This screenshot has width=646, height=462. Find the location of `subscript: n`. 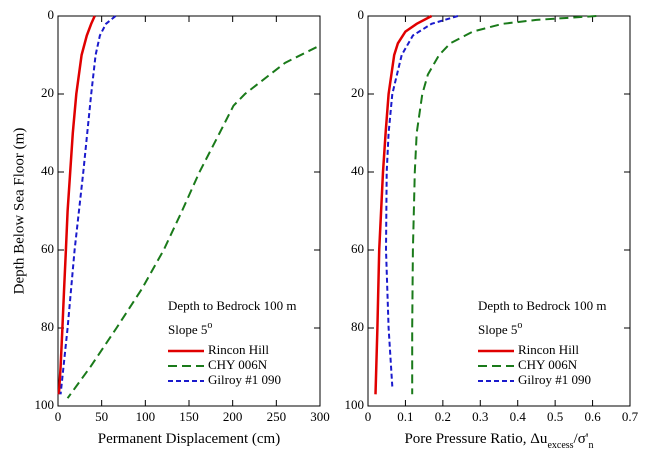

subscript: n is located at coordinates (591, 445).